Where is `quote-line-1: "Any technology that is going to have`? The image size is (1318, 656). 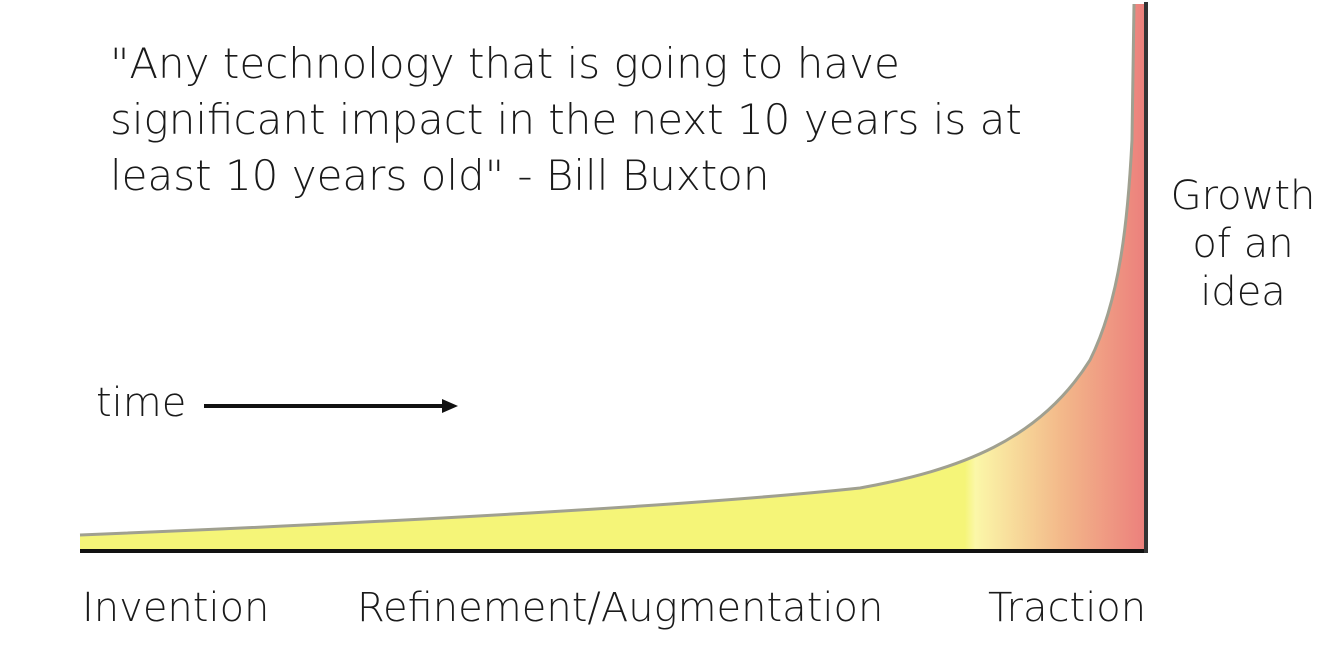
quote-line-1: "Any technology that is going to have is located at coordinates (505, 63).